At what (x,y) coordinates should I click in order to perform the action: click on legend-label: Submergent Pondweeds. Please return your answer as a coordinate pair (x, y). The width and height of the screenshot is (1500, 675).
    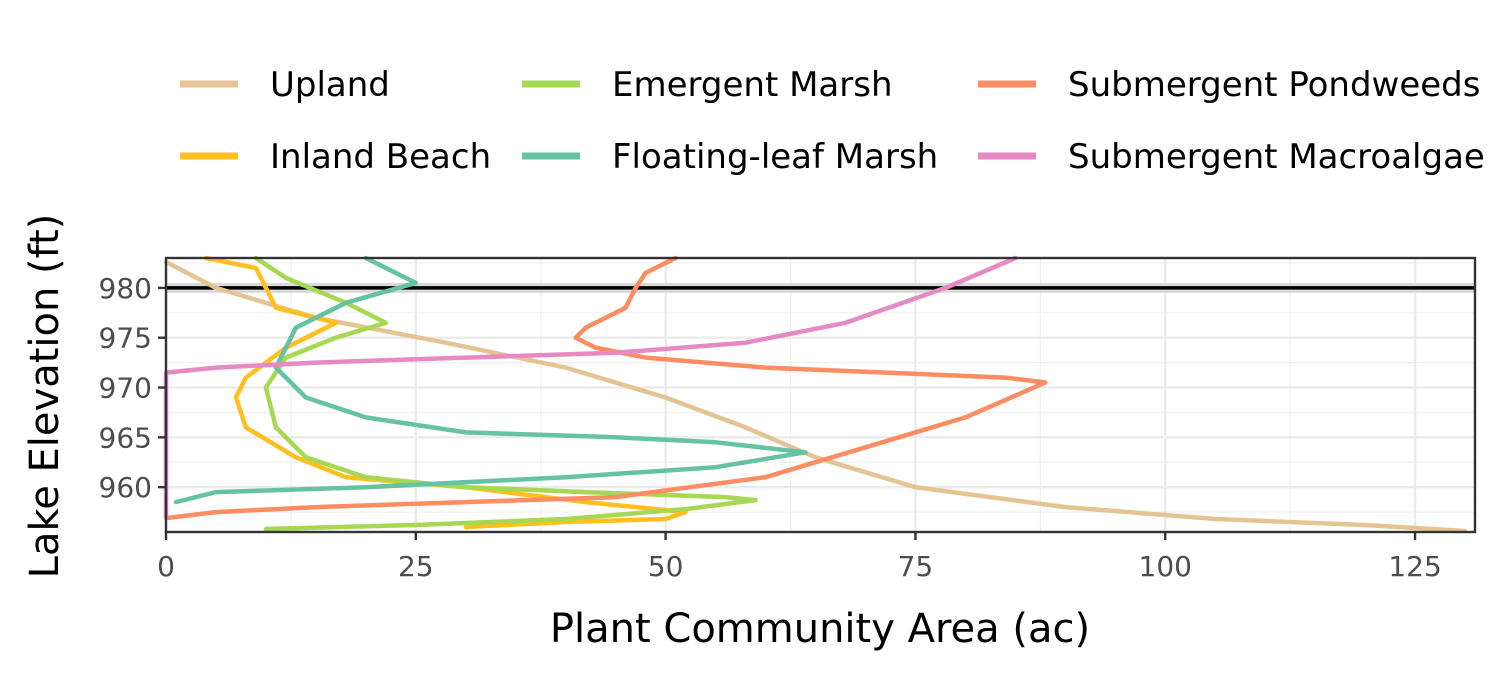
    Looking at the image, I should click on (1274, 85).